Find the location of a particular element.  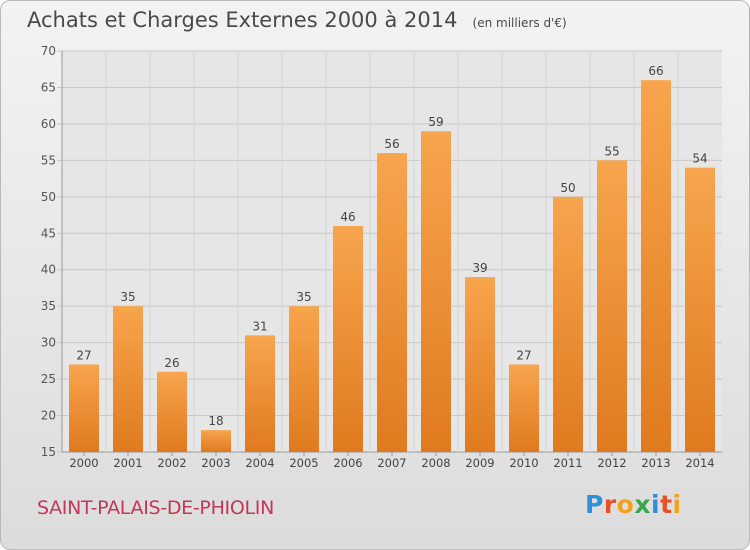

proxiti-logo: Proxiti is located at coordinates (633, 504).